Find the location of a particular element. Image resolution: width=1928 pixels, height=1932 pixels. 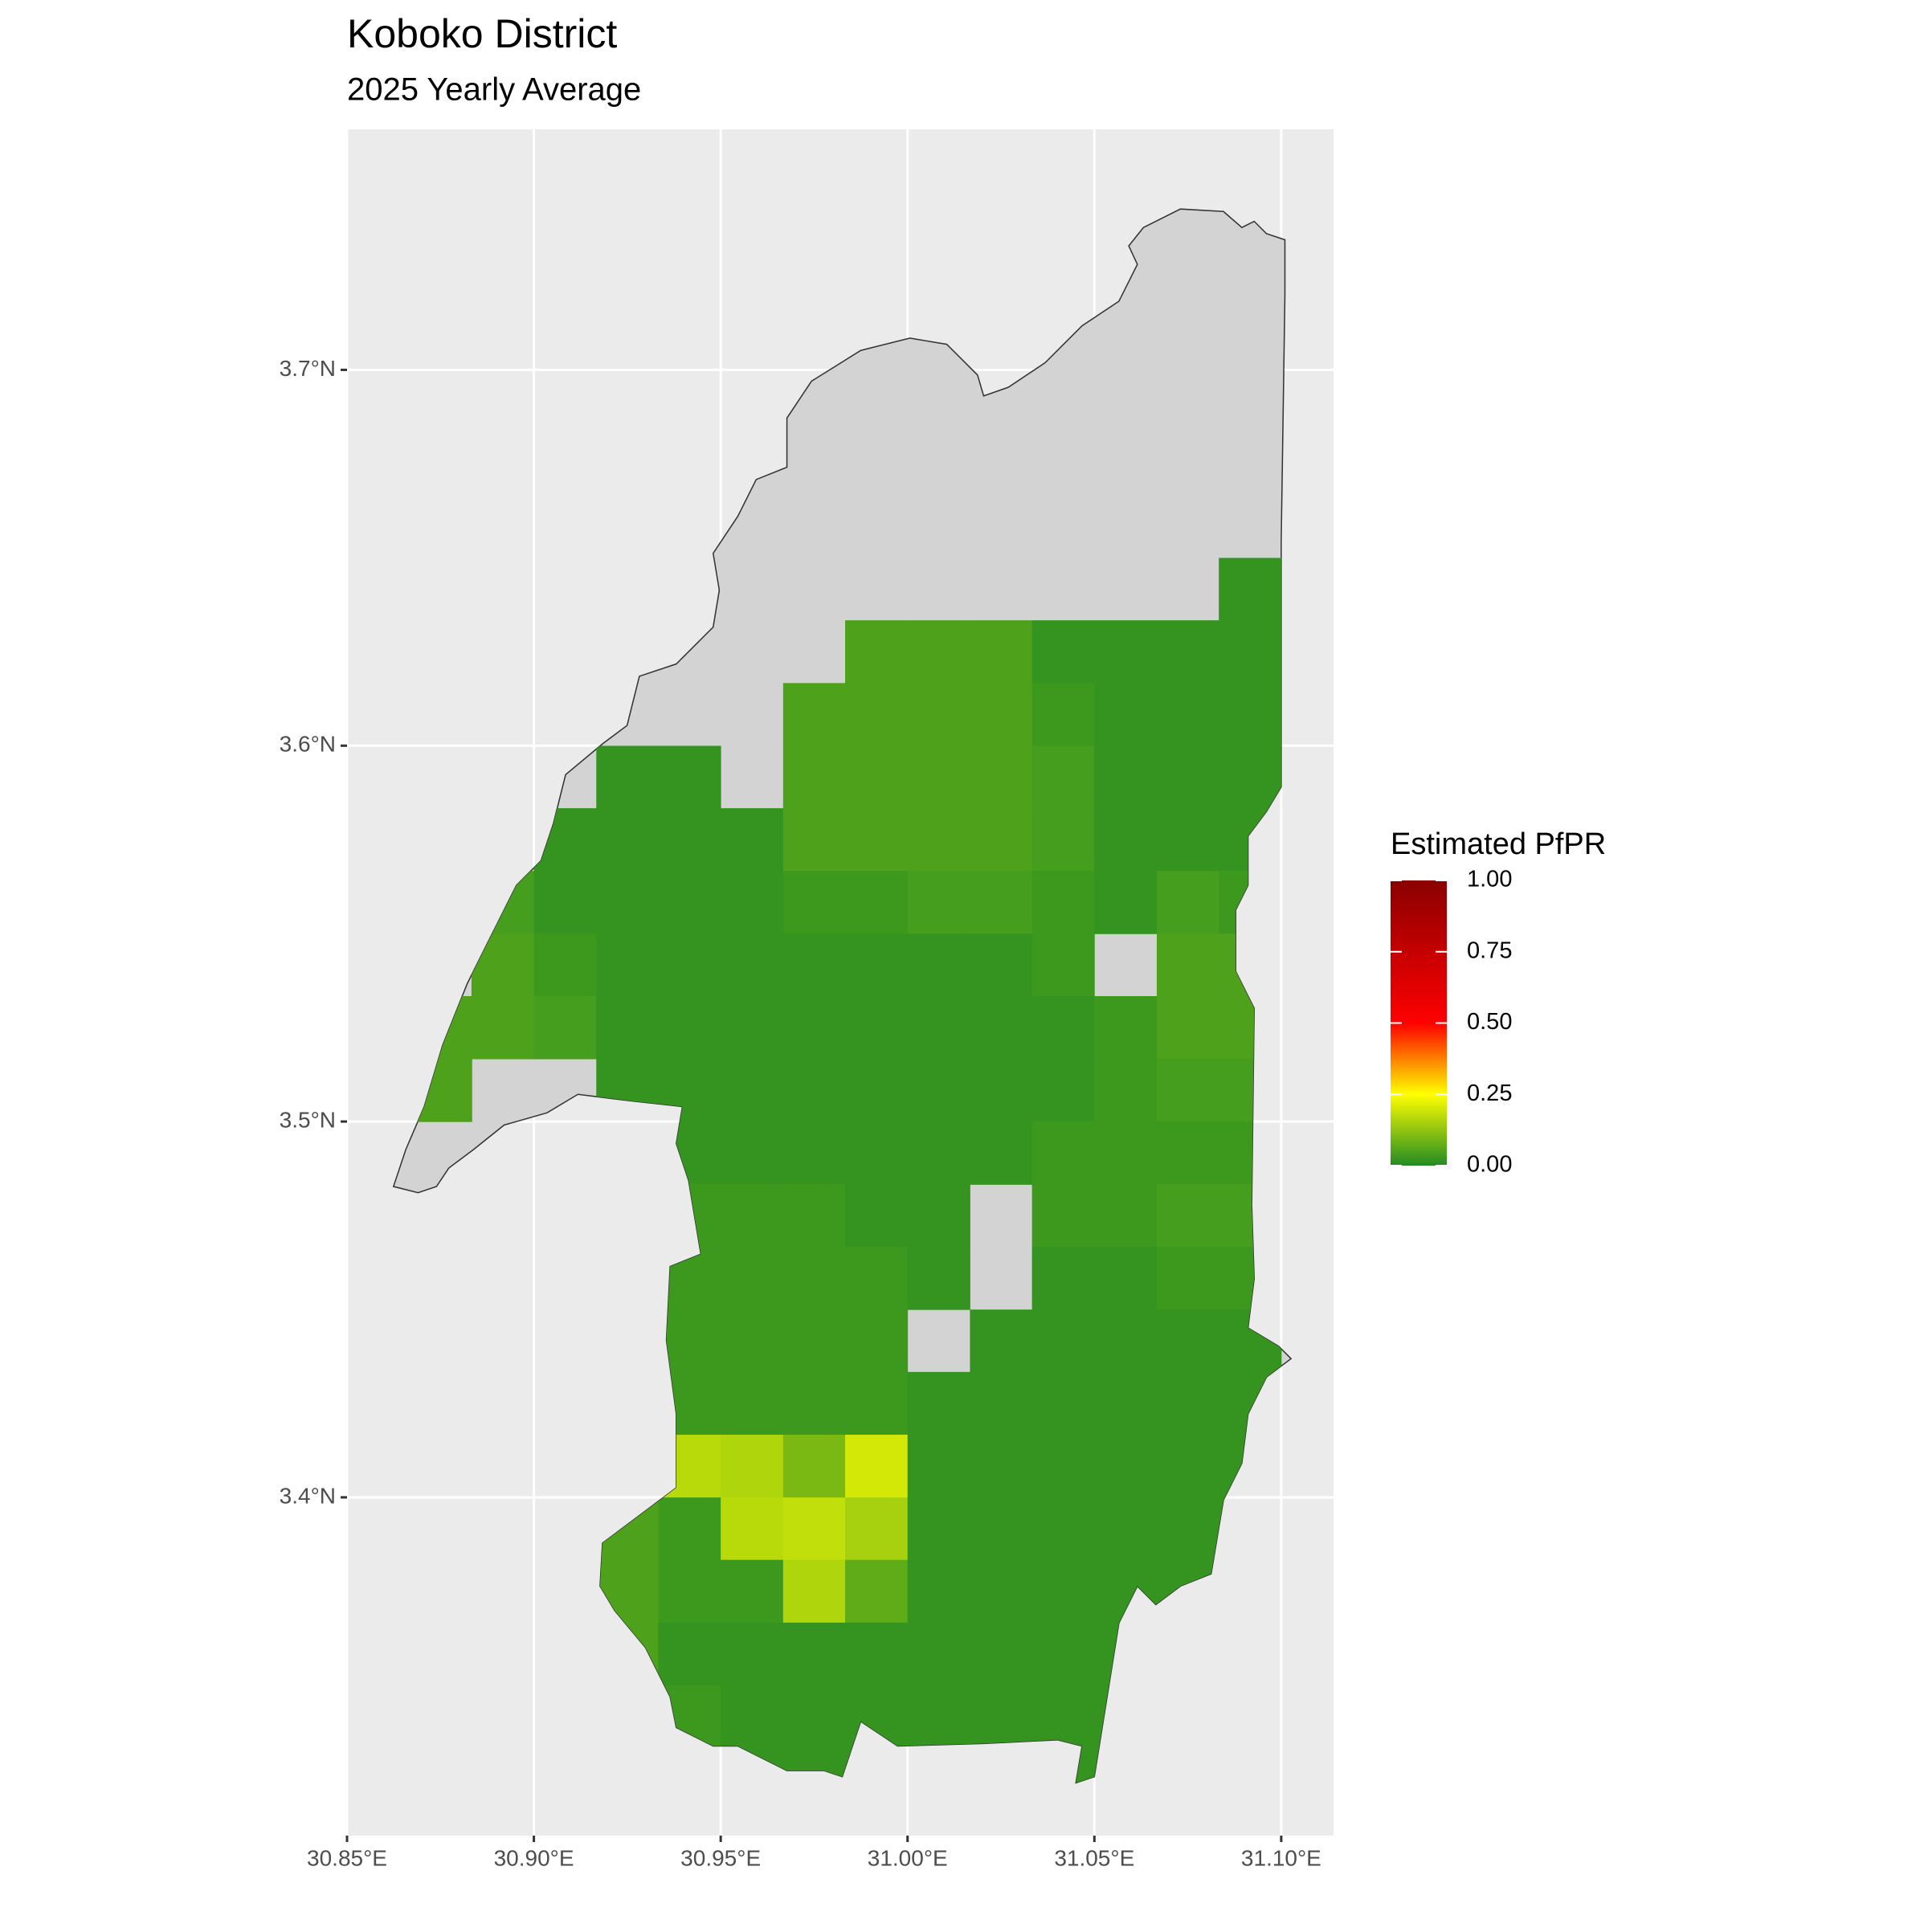

legend-tick-label: 0.75 is located at coordinates (1490, 950).